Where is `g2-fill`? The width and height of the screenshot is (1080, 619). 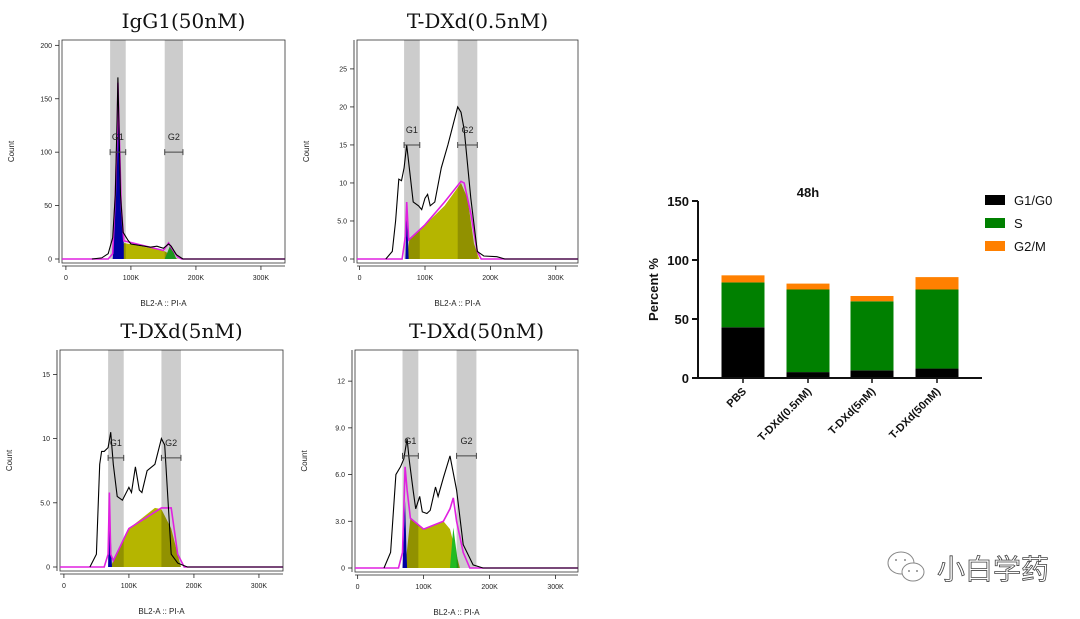
g2-fill is located at coordinates (454, 547).